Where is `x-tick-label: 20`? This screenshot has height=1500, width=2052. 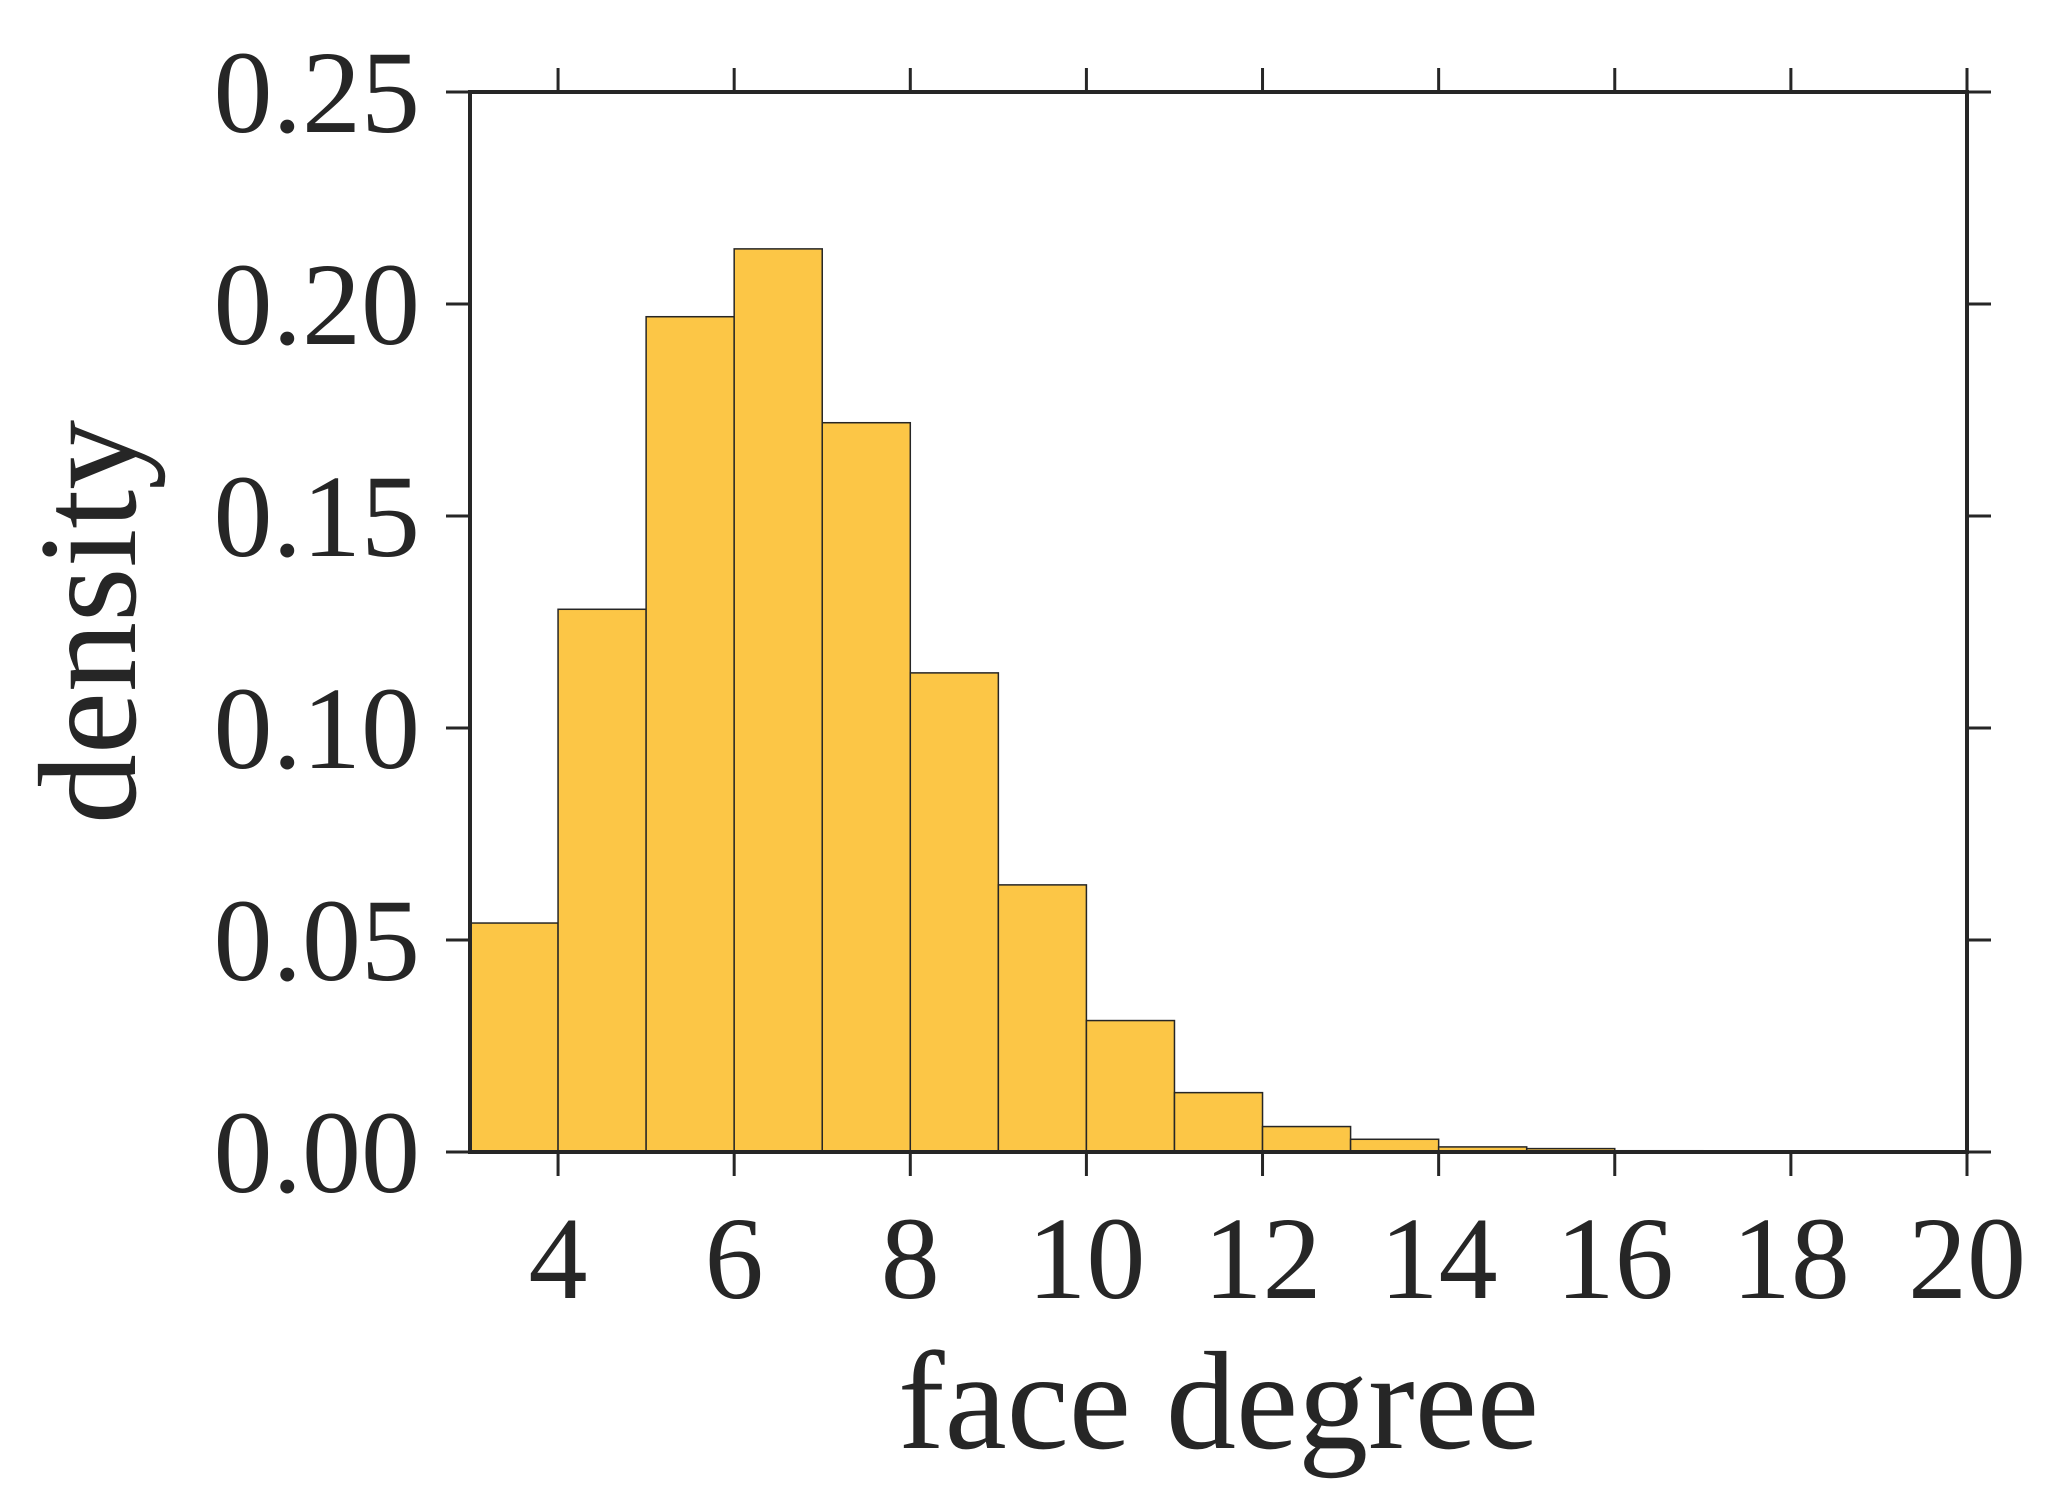
x-tick-label: 20 is located at coordinates (1967, 1258).